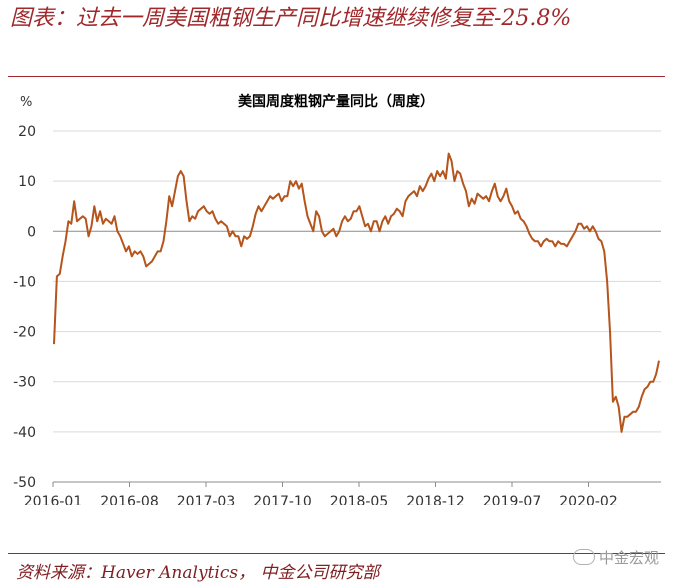 The height and width of the screenshot is (583, 673). What do you see at coordinates (26, 102) in the screenshot?
I see `y-axis-unit: %` at bounding box center [26, 102].